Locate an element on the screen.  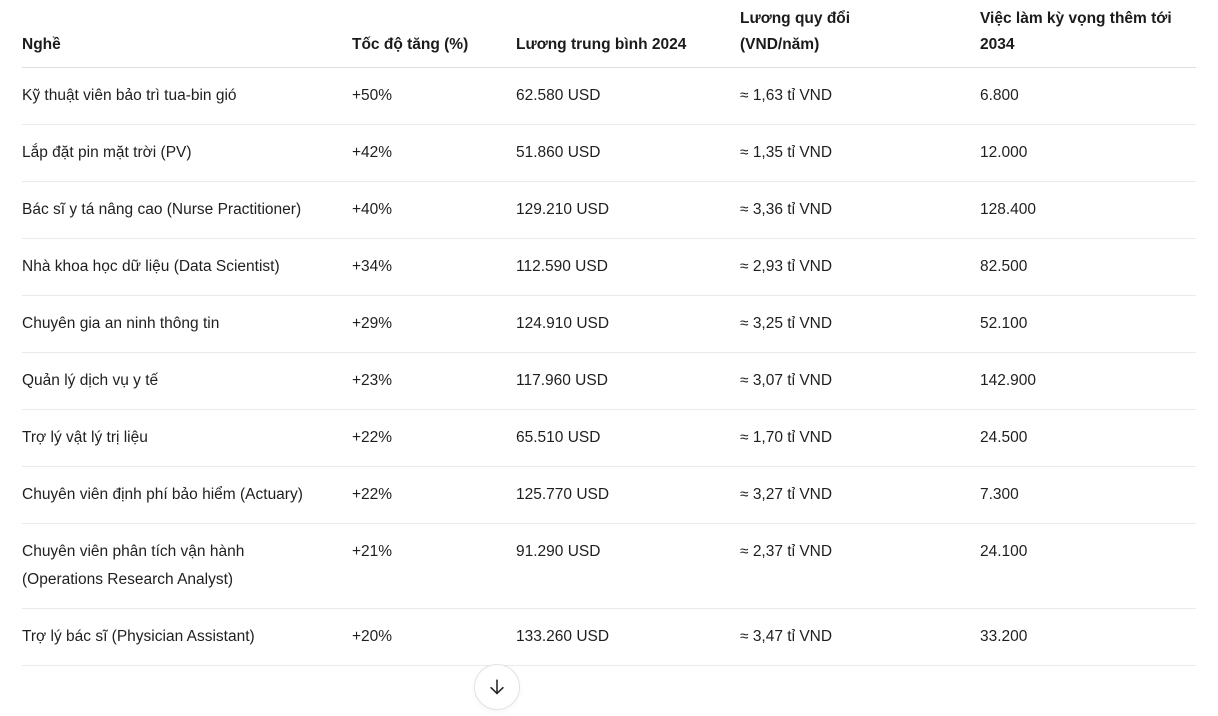
job-cell: Lắp đặt pin mặt trời (PV) is located at coordinates (187, 153).